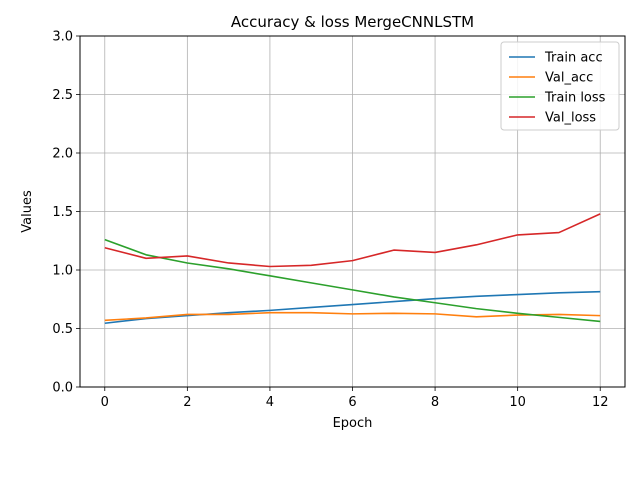 The image size is (640, 480). What do you see at coordinates (435, 402) in the screenshot?
I see `x-tick-label: 8` at bounding box center [435, 402].